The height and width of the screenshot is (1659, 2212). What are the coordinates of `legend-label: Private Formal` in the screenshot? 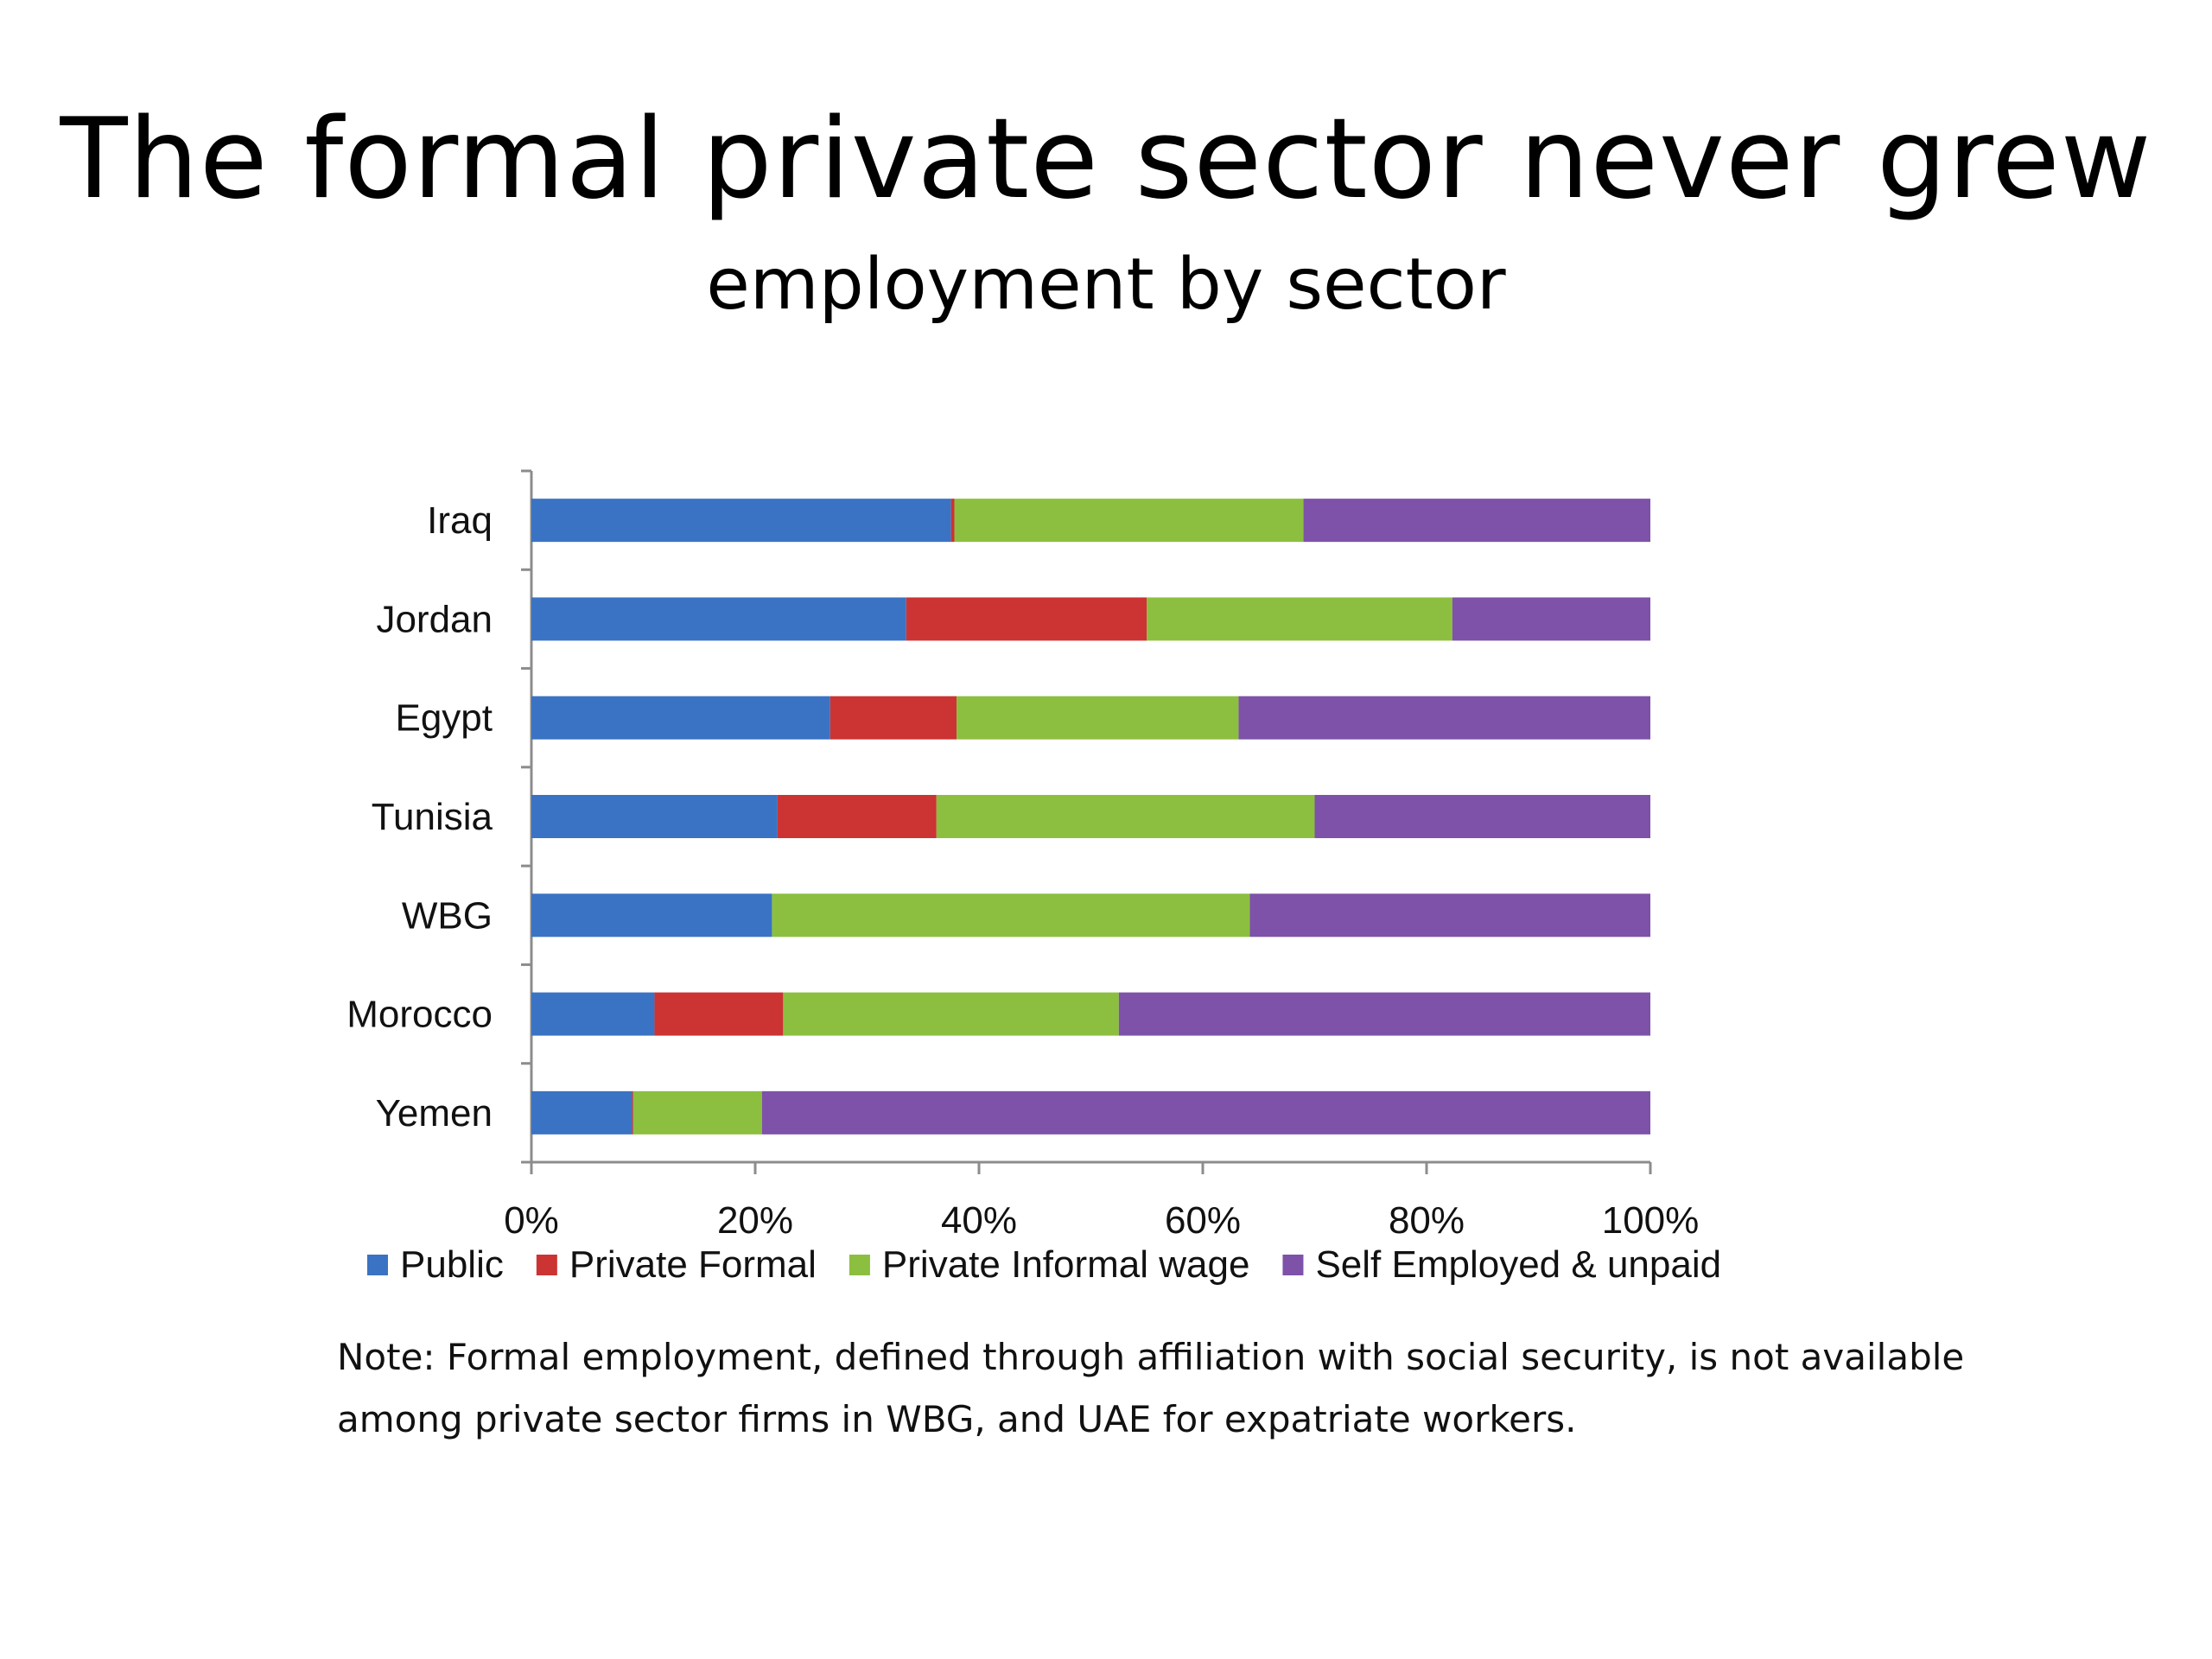 It's located at (693, 1264).